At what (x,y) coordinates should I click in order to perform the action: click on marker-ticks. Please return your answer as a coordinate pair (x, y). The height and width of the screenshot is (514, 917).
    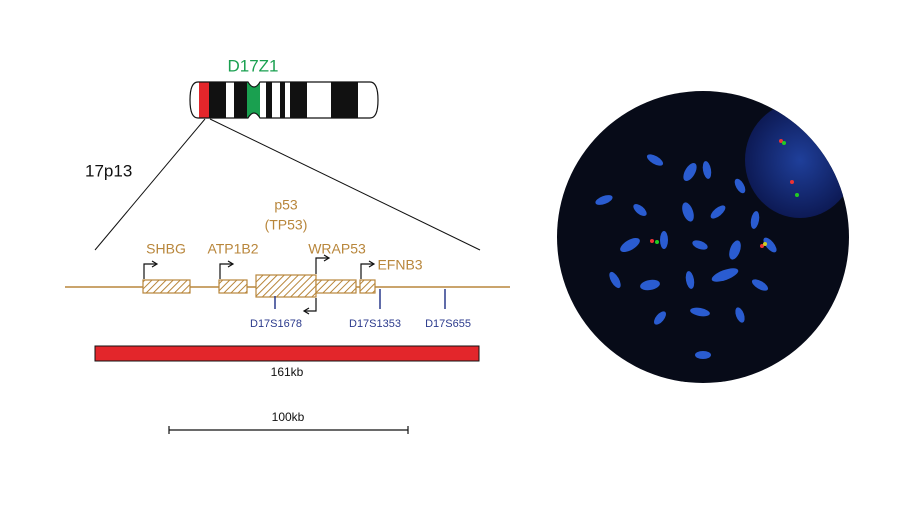
    Looking at the image, I should click on (360, 299).